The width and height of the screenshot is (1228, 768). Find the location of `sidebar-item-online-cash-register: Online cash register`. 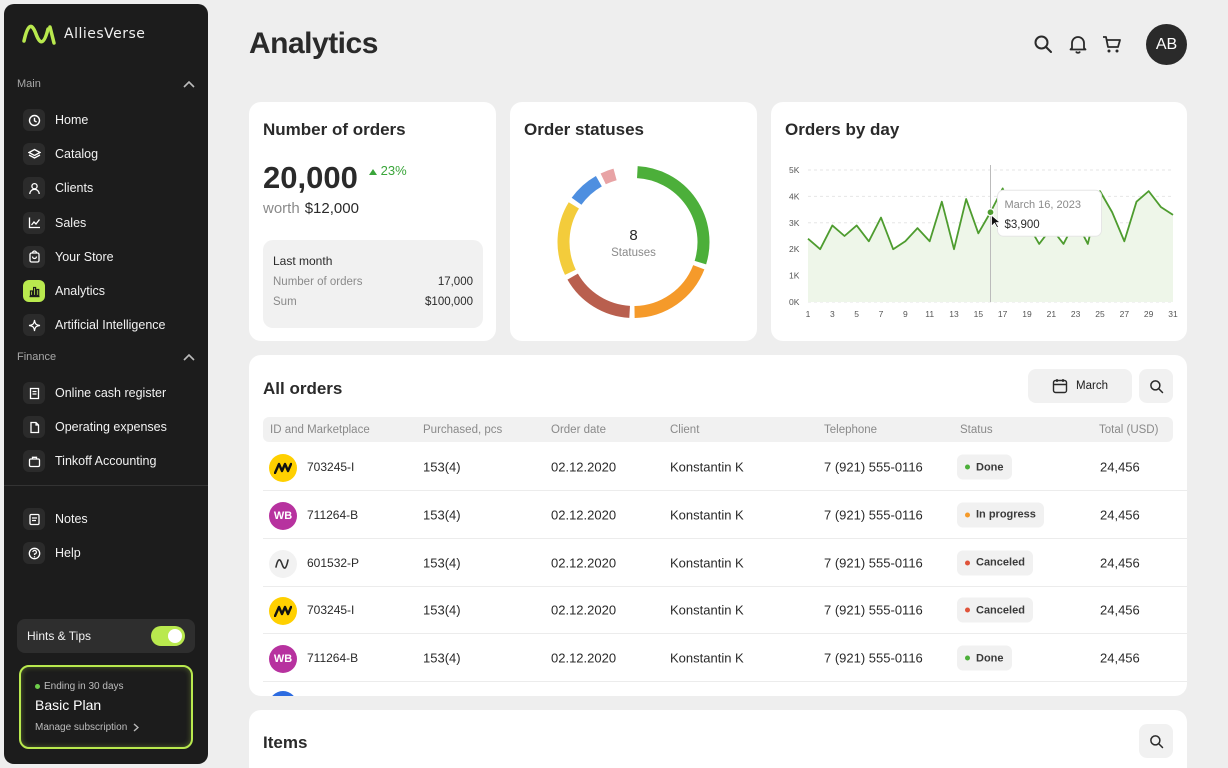

sidebar-item-online-cash-register: Online cash register is located at coordinates (111, 393).